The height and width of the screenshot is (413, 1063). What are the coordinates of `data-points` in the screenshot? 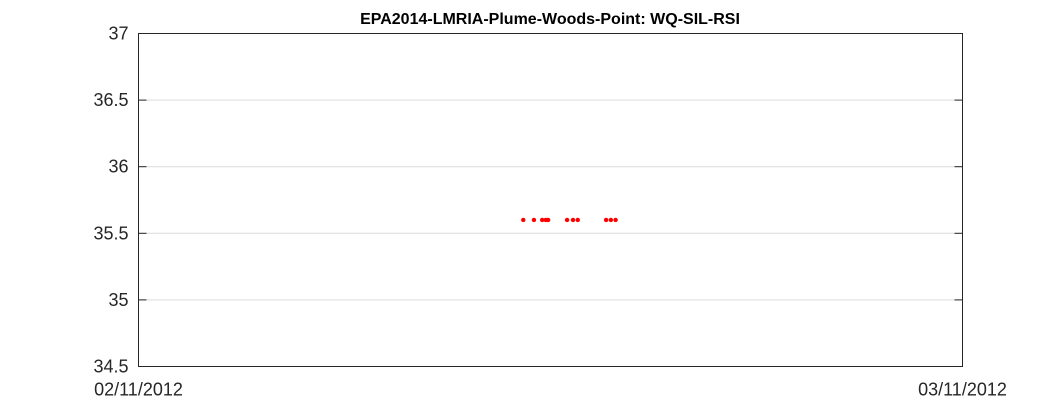 It's located at (569, 220).